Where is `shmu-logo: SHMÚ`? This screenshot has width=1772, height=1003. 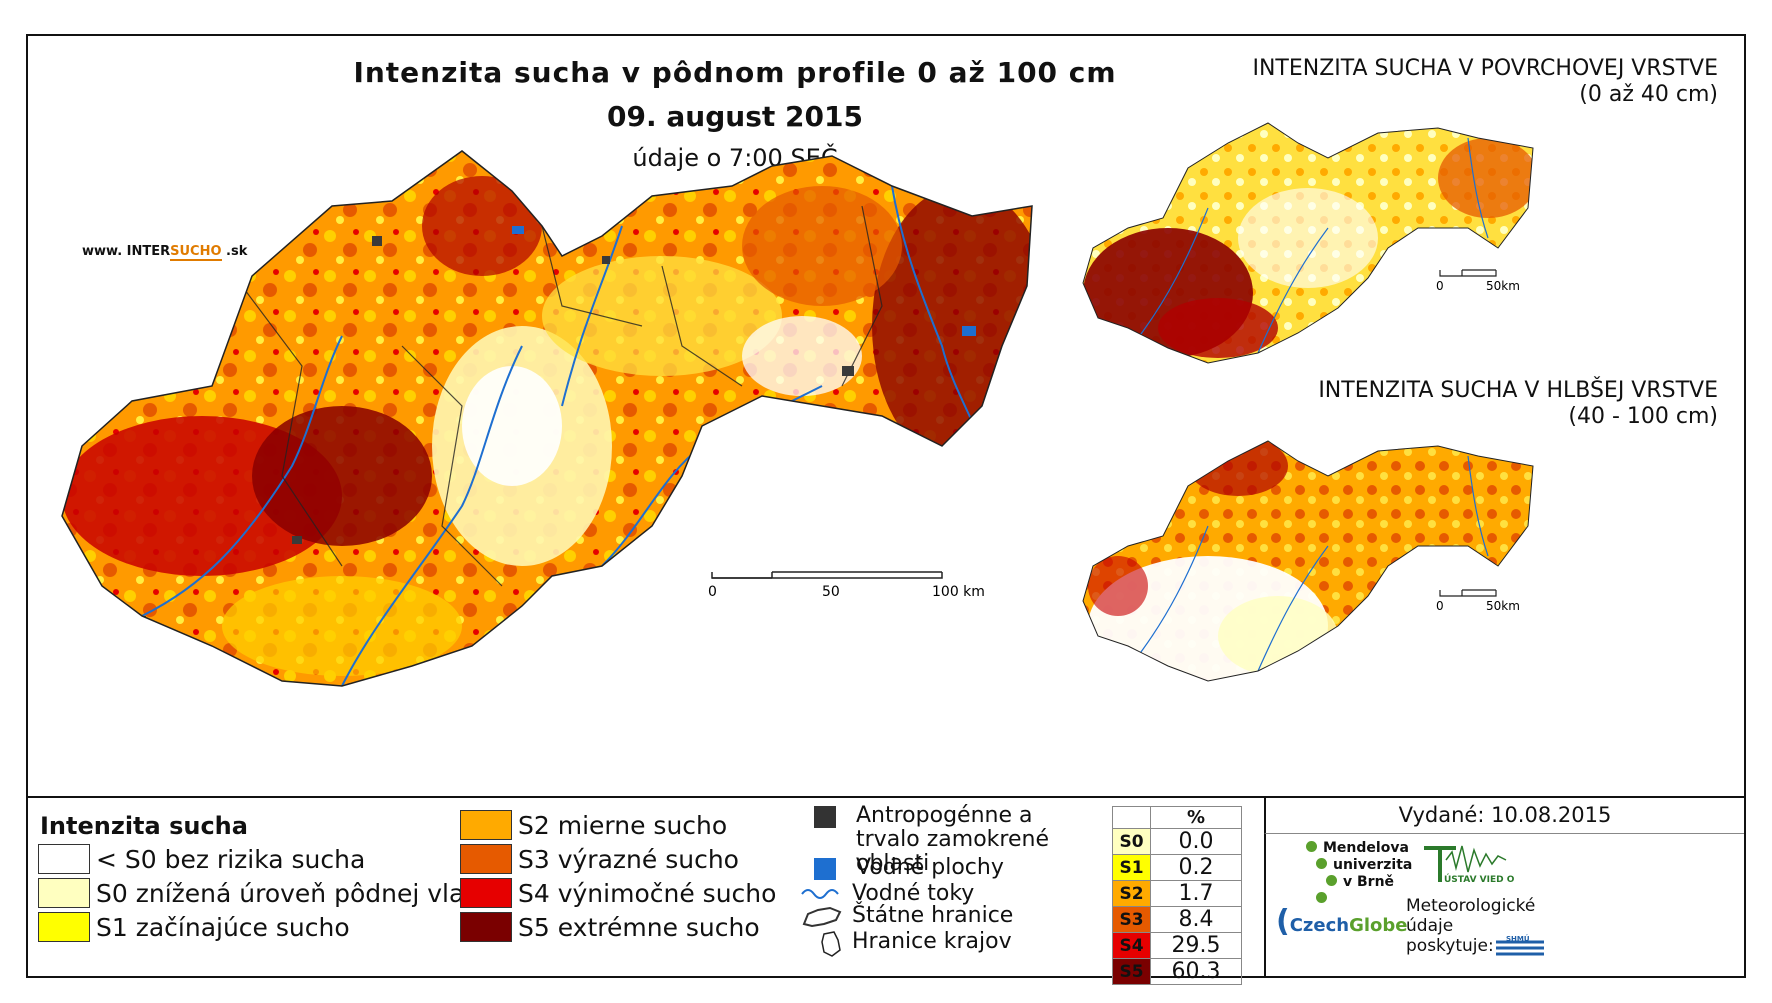 shmu-logo: SHMÚ is located at coordinates (1520, 947).